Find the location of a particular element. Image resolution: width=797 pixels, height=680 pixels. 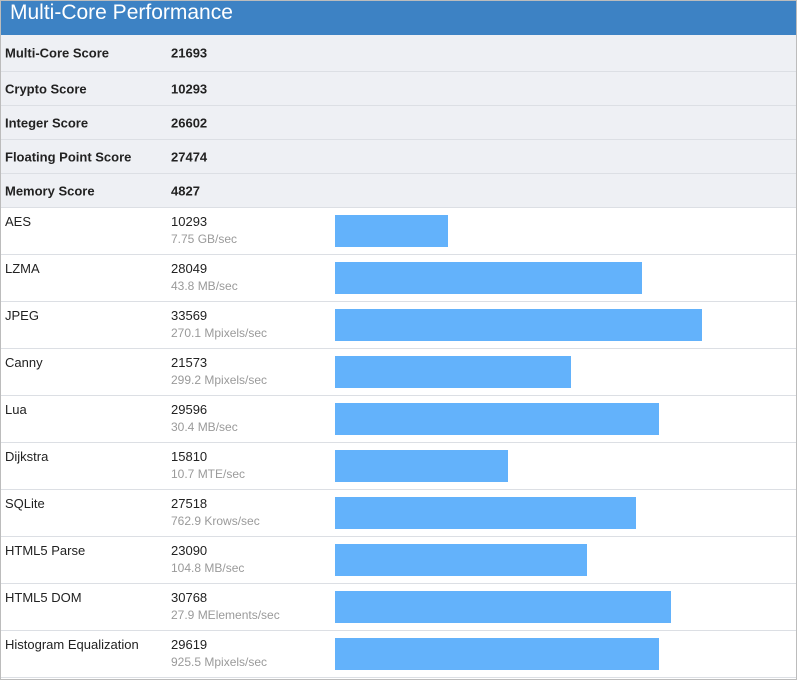

benchmark-score: 10293 is located at coordinates (189, 221).